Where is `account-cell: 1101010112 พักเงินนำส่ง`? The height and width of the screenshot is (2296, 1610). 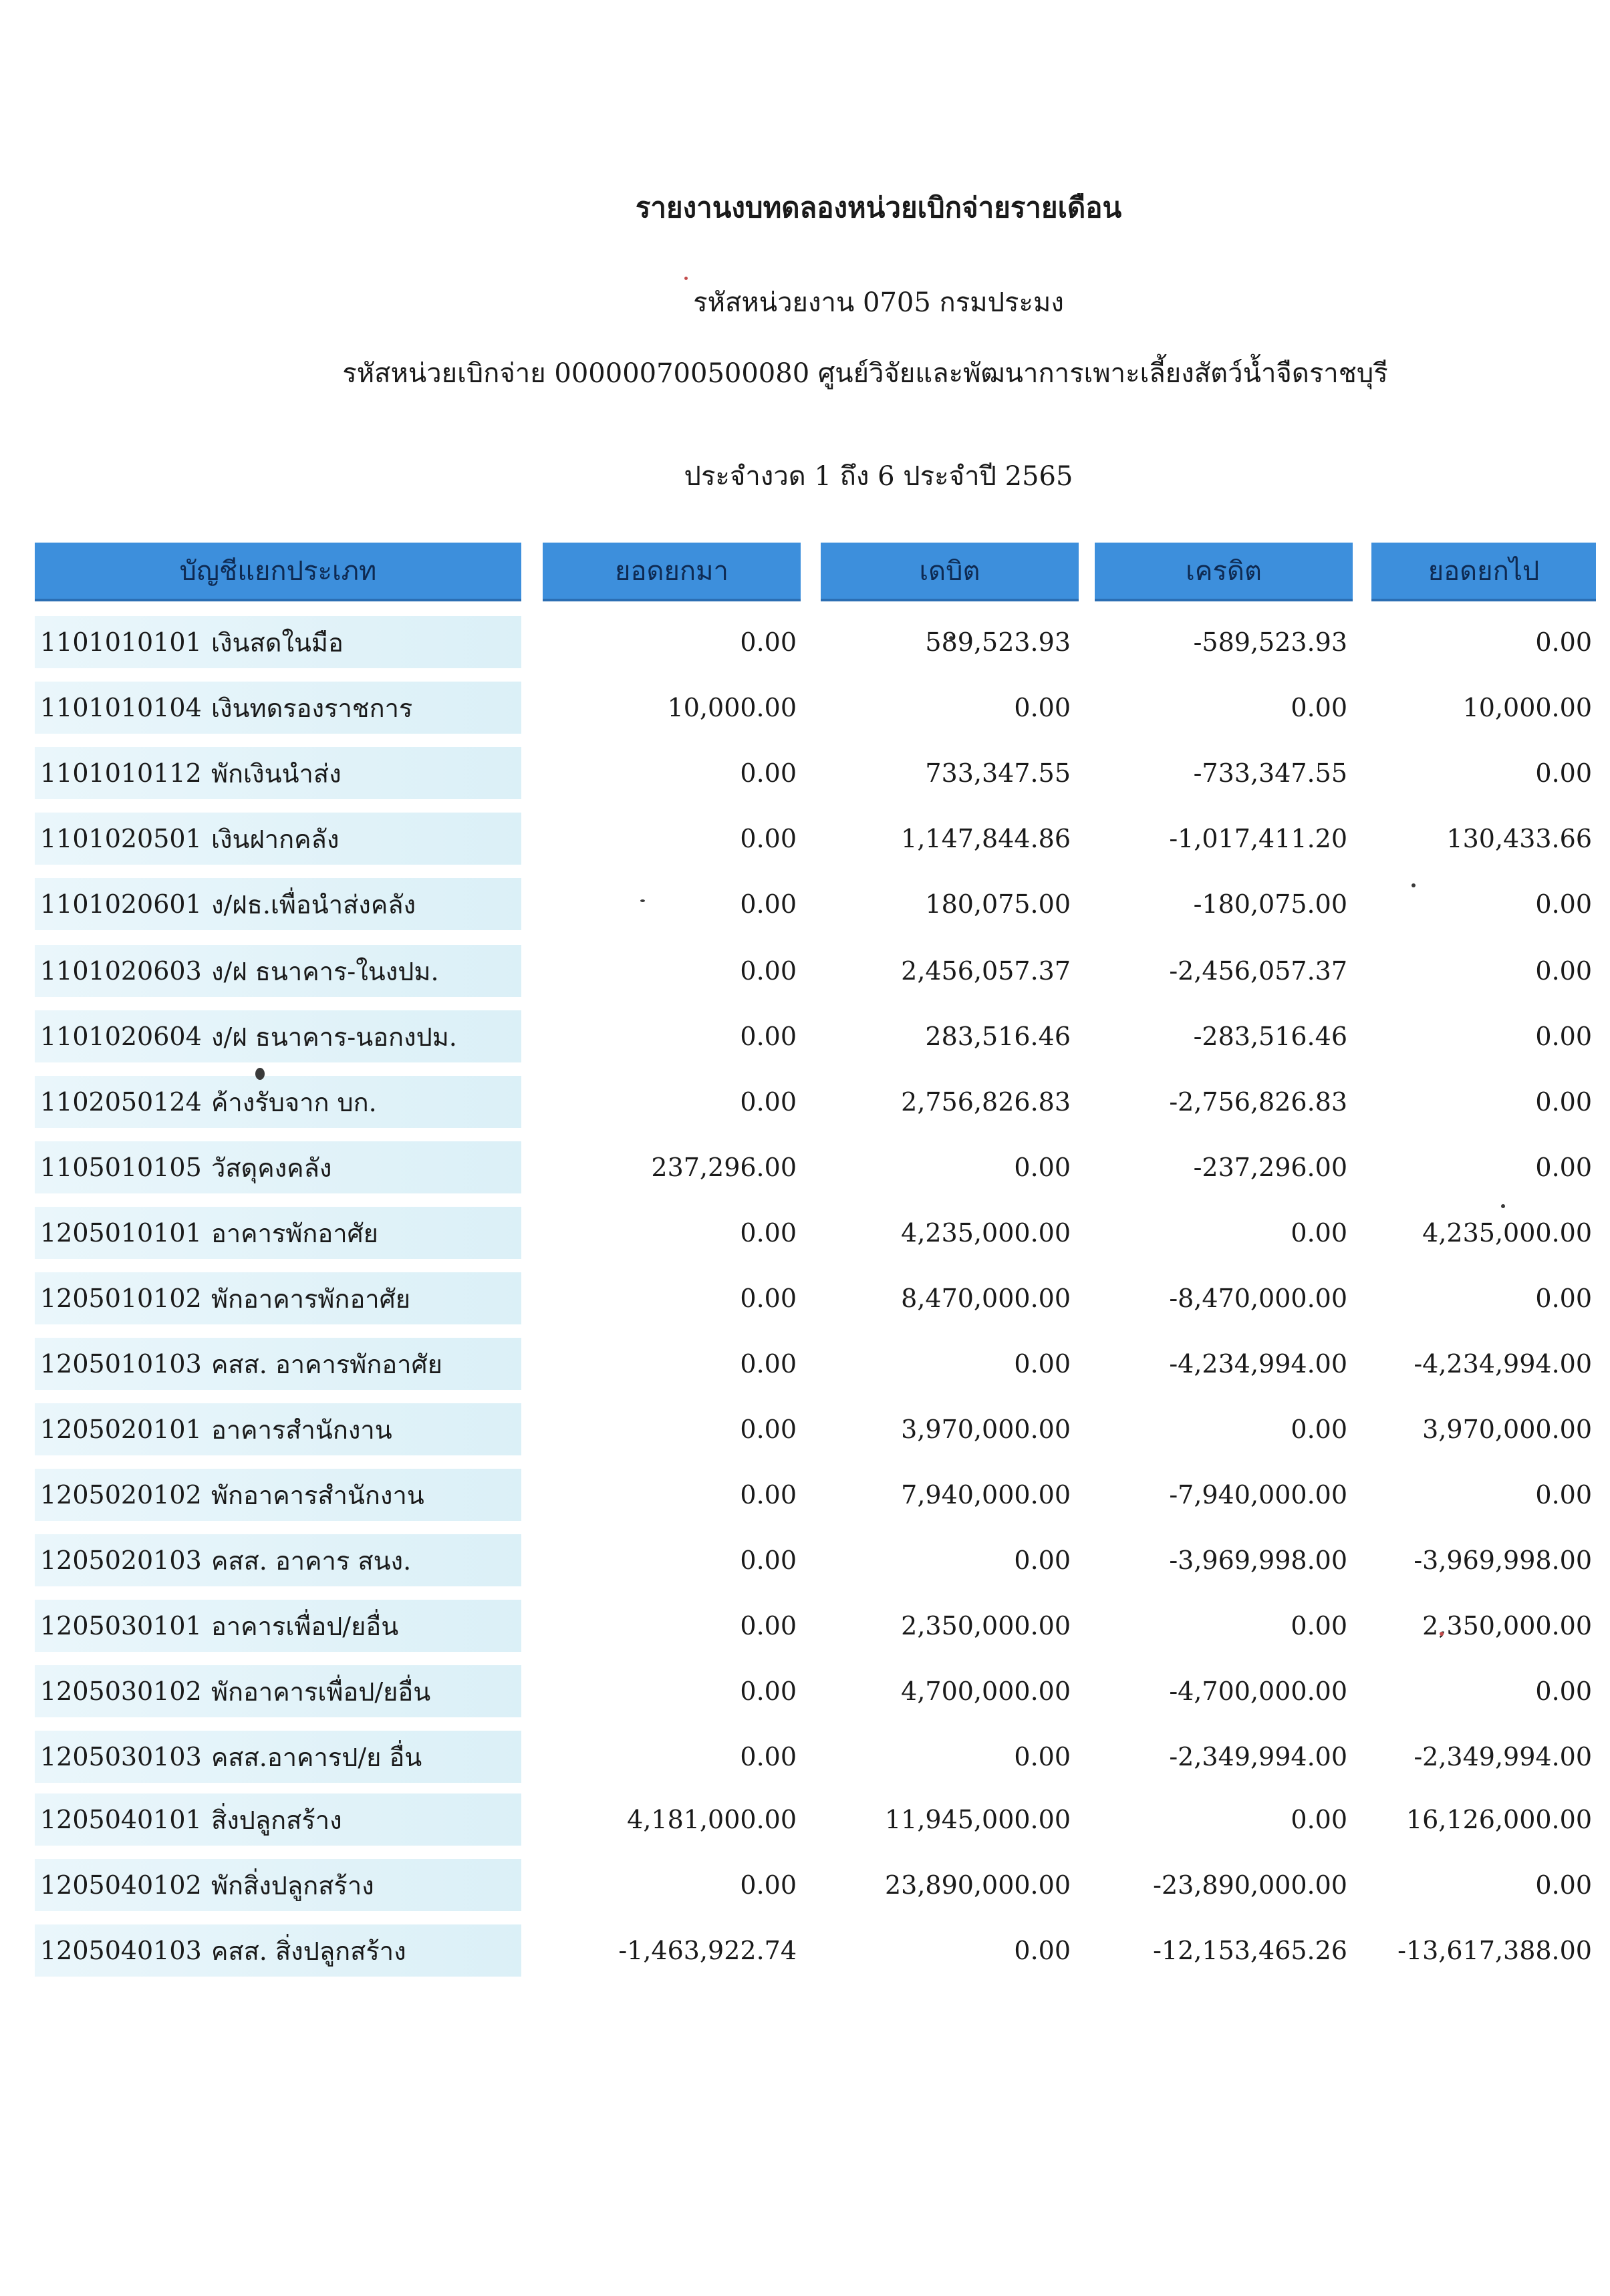 account-cell: 1101010112 พักเงินนำส่ง is located at coordinates (278, 773).